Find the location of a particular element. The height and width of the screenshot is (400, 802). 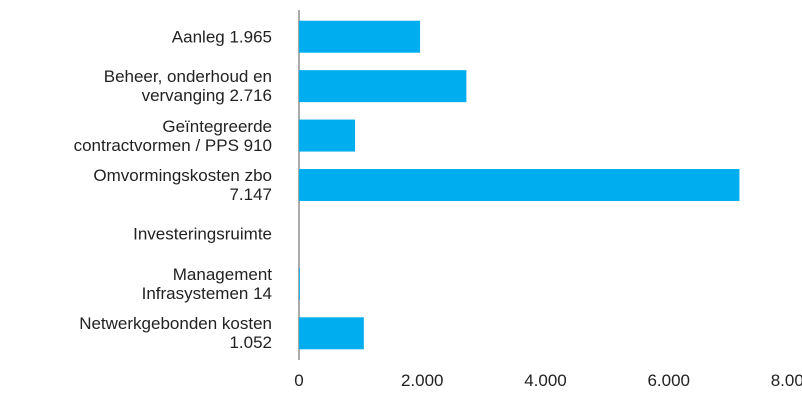

x-tick-label: 2.000 is located at coordinates (422, 380).